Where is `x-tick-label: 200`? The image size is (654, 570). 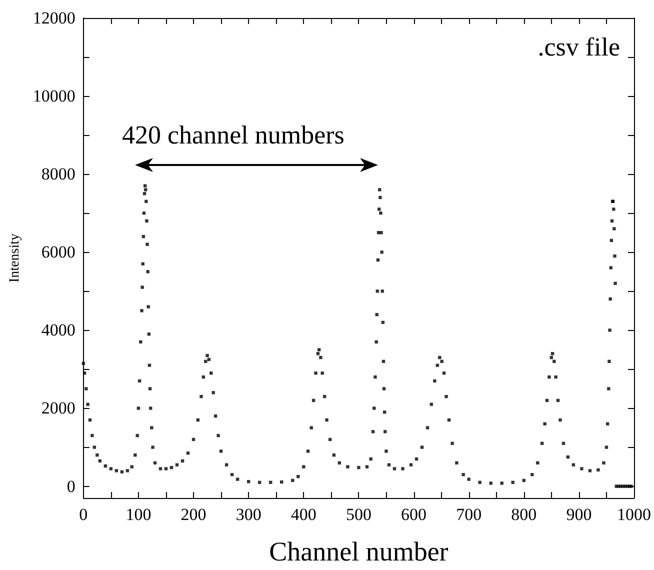 x-tick-label: 200 is located at coordinates (193, 514).